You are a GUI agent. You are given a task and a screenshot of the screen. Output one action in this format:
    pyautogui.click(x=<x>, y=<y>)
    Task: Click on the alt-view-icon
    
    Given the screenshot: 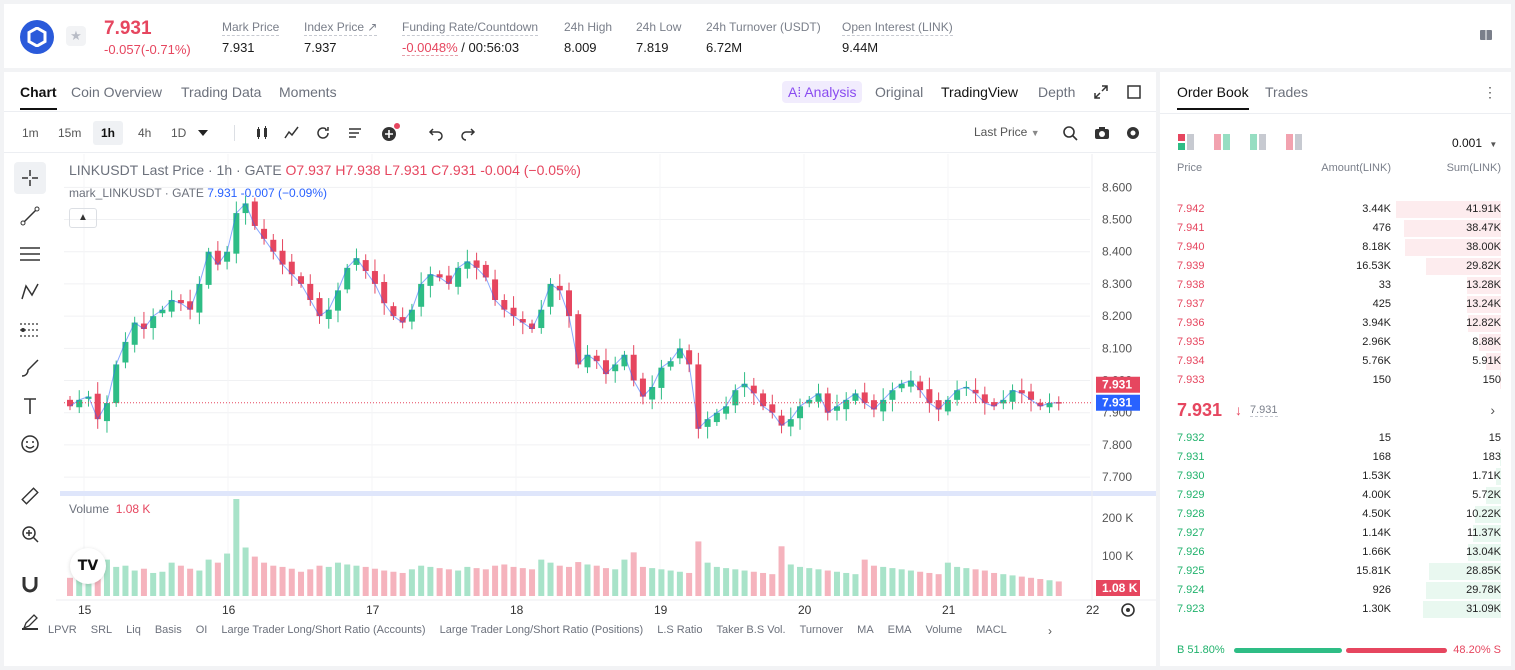 What is the action you would take?
    pyautogui.click(x=1222, y=142)
    